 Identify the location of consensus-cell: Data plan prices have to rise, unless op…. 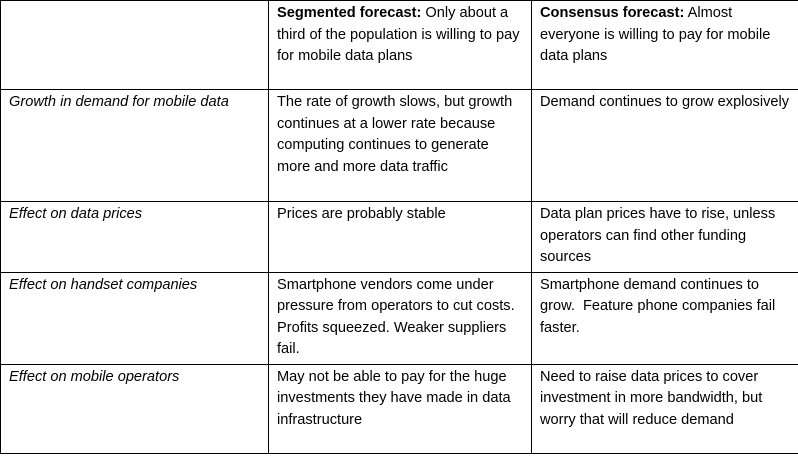
(664, 237).